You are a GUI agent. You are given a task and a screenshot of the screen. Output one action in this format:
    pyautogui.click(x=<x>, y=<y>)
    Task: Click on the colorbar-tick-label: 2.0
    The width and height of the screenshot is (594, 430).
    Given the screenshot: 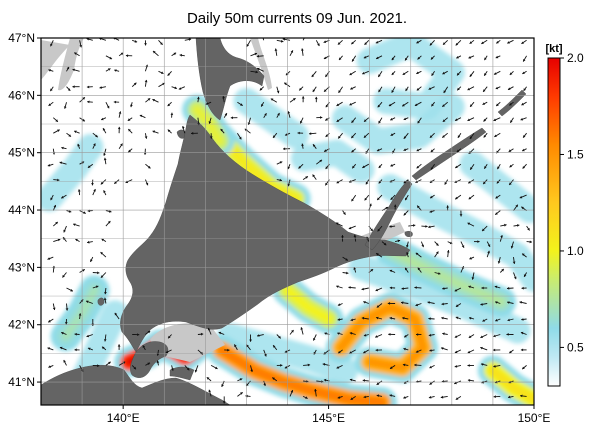 What is the action you would take?
    pyautogui.click(x=575, y=58)
    